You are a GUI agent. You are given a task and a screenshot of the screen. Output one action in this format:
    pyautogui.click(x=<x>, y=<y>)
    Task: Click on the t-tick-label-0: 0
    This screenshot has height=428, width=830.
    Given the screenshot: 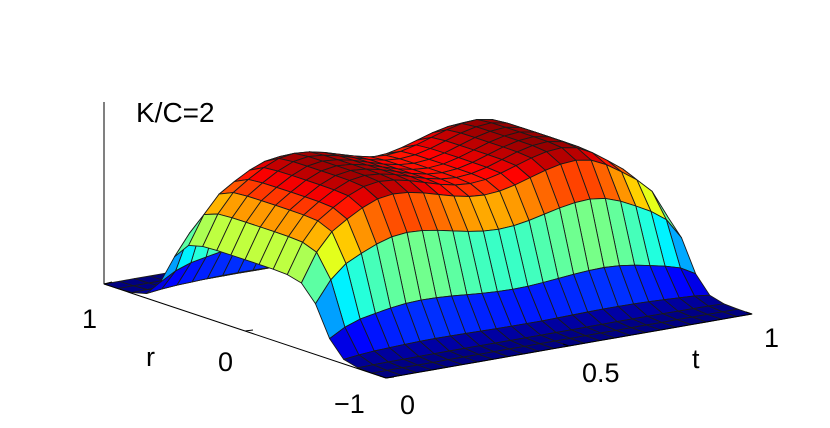 What is the action you would take?
    pyautogui.click(x=407, y=405)
    